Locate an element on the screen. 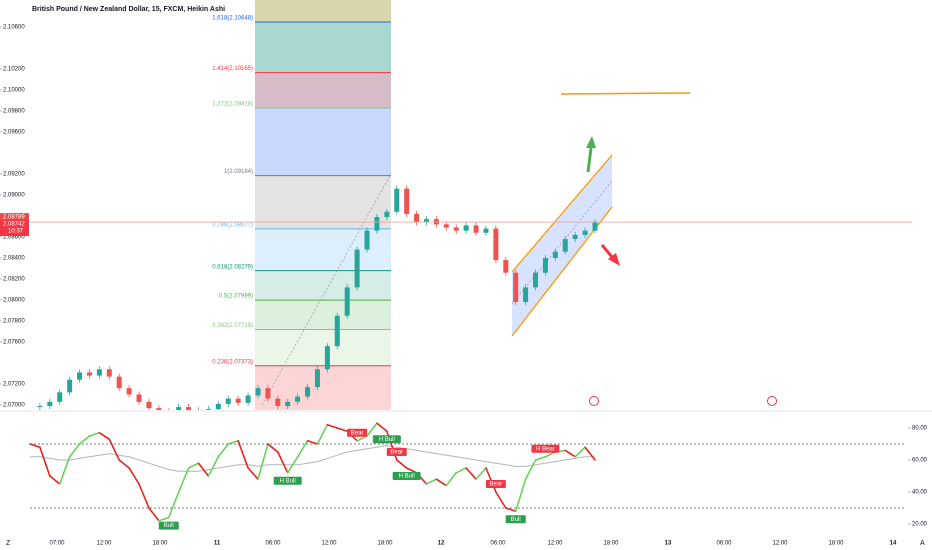 This screenshot has height=550, width=932. x-tick-label: 18:00 is located at coordinates (836, 544).